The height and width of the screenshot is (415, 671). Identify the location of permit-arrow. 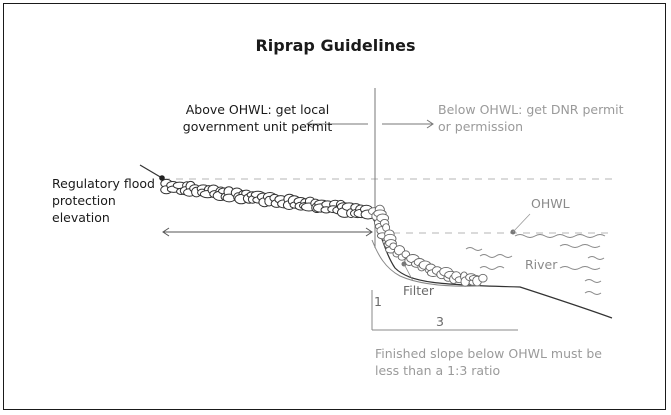
(370, 124).